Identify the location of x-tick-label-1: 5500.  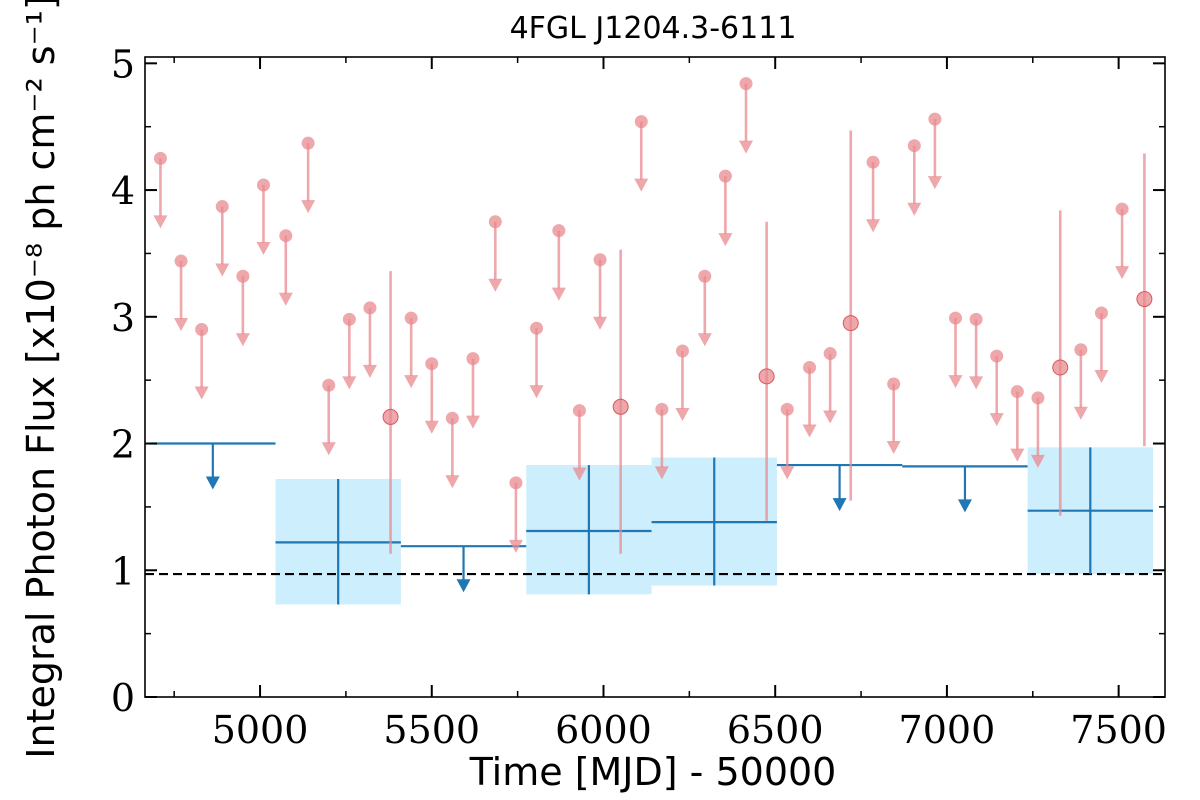
(431, 730).